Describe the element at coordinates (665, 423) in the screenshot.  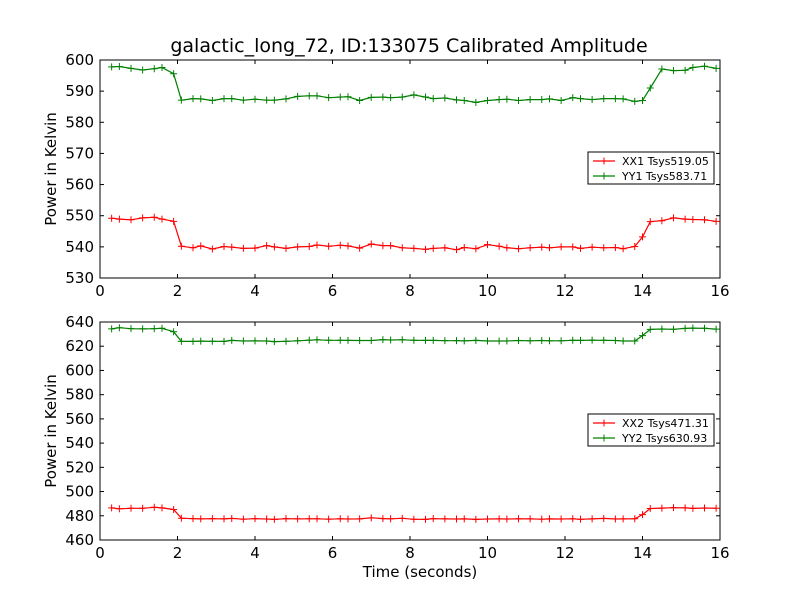
I see `legend-label: XX2 Tsys471.31` at that location.